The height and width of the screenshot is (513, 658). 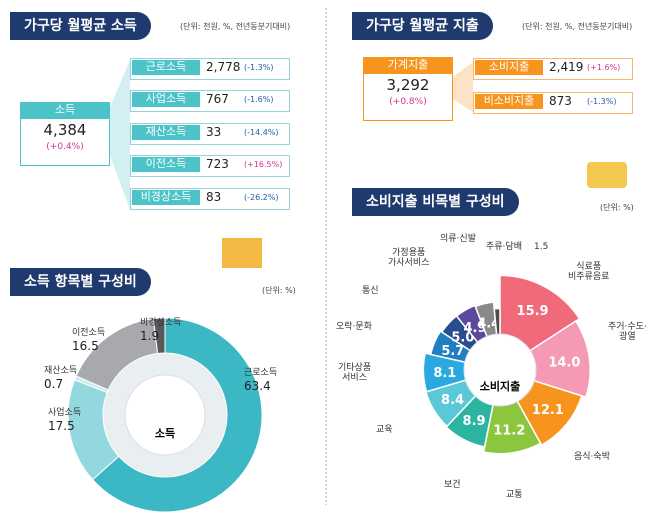 What do you see at coordinates (261, 197) in the screenshot?
I see `item-change: (-26.2%)` at bounding box center [261, 197].